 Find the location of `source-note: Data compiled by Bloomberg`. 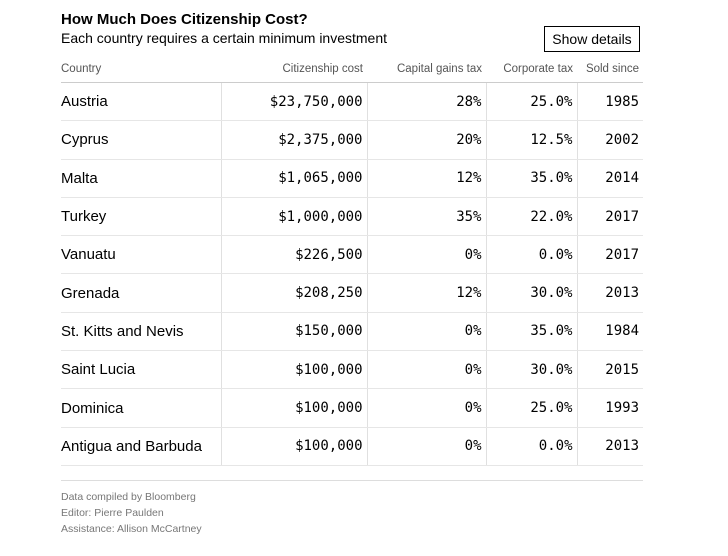

source-note: Data compiled by Bloomberg is located at coordinates (128, 497).